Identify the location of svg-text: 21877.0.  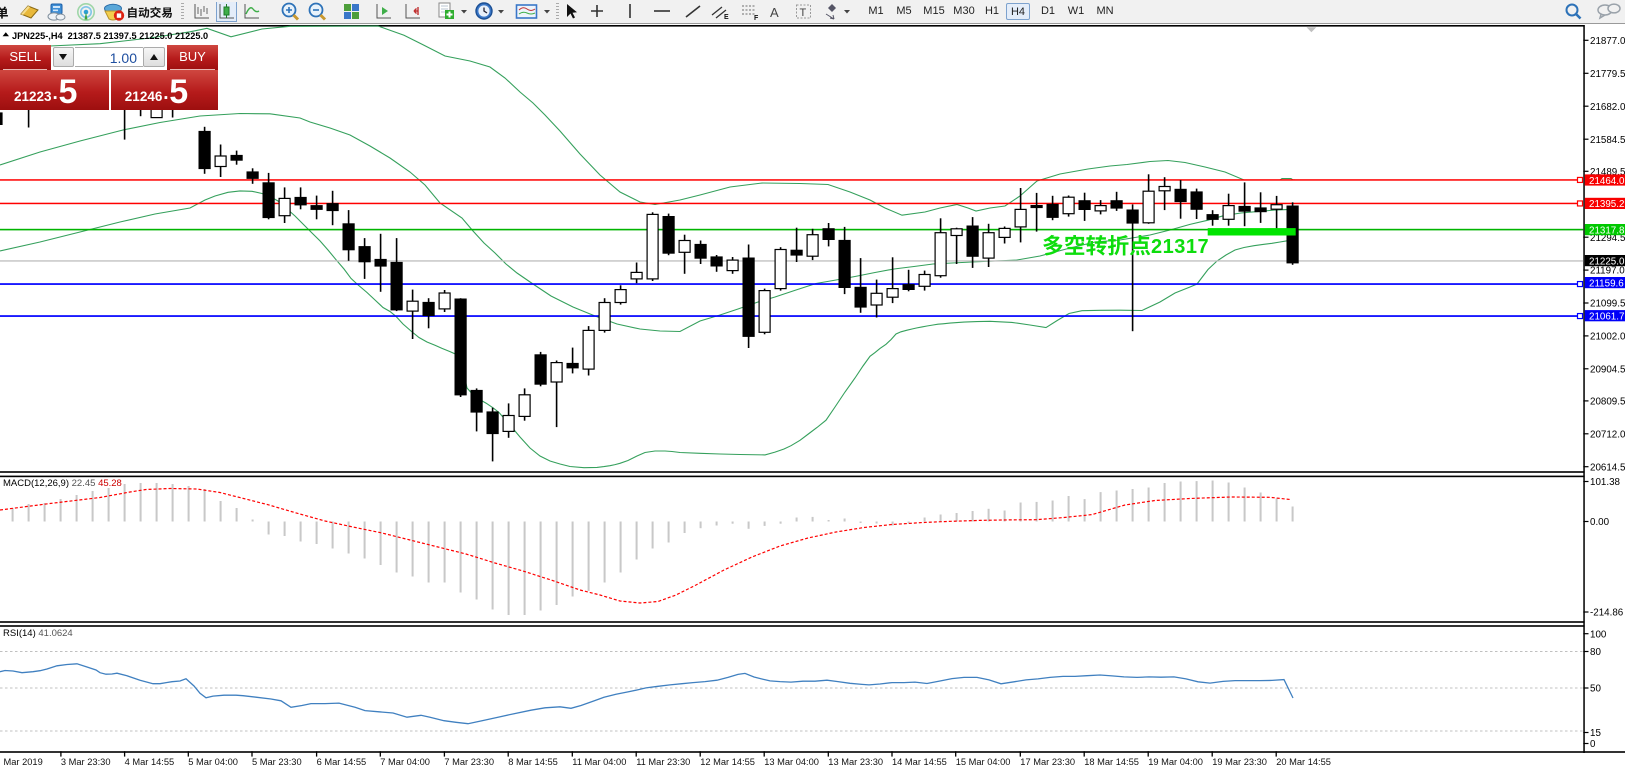
(1607, 41).